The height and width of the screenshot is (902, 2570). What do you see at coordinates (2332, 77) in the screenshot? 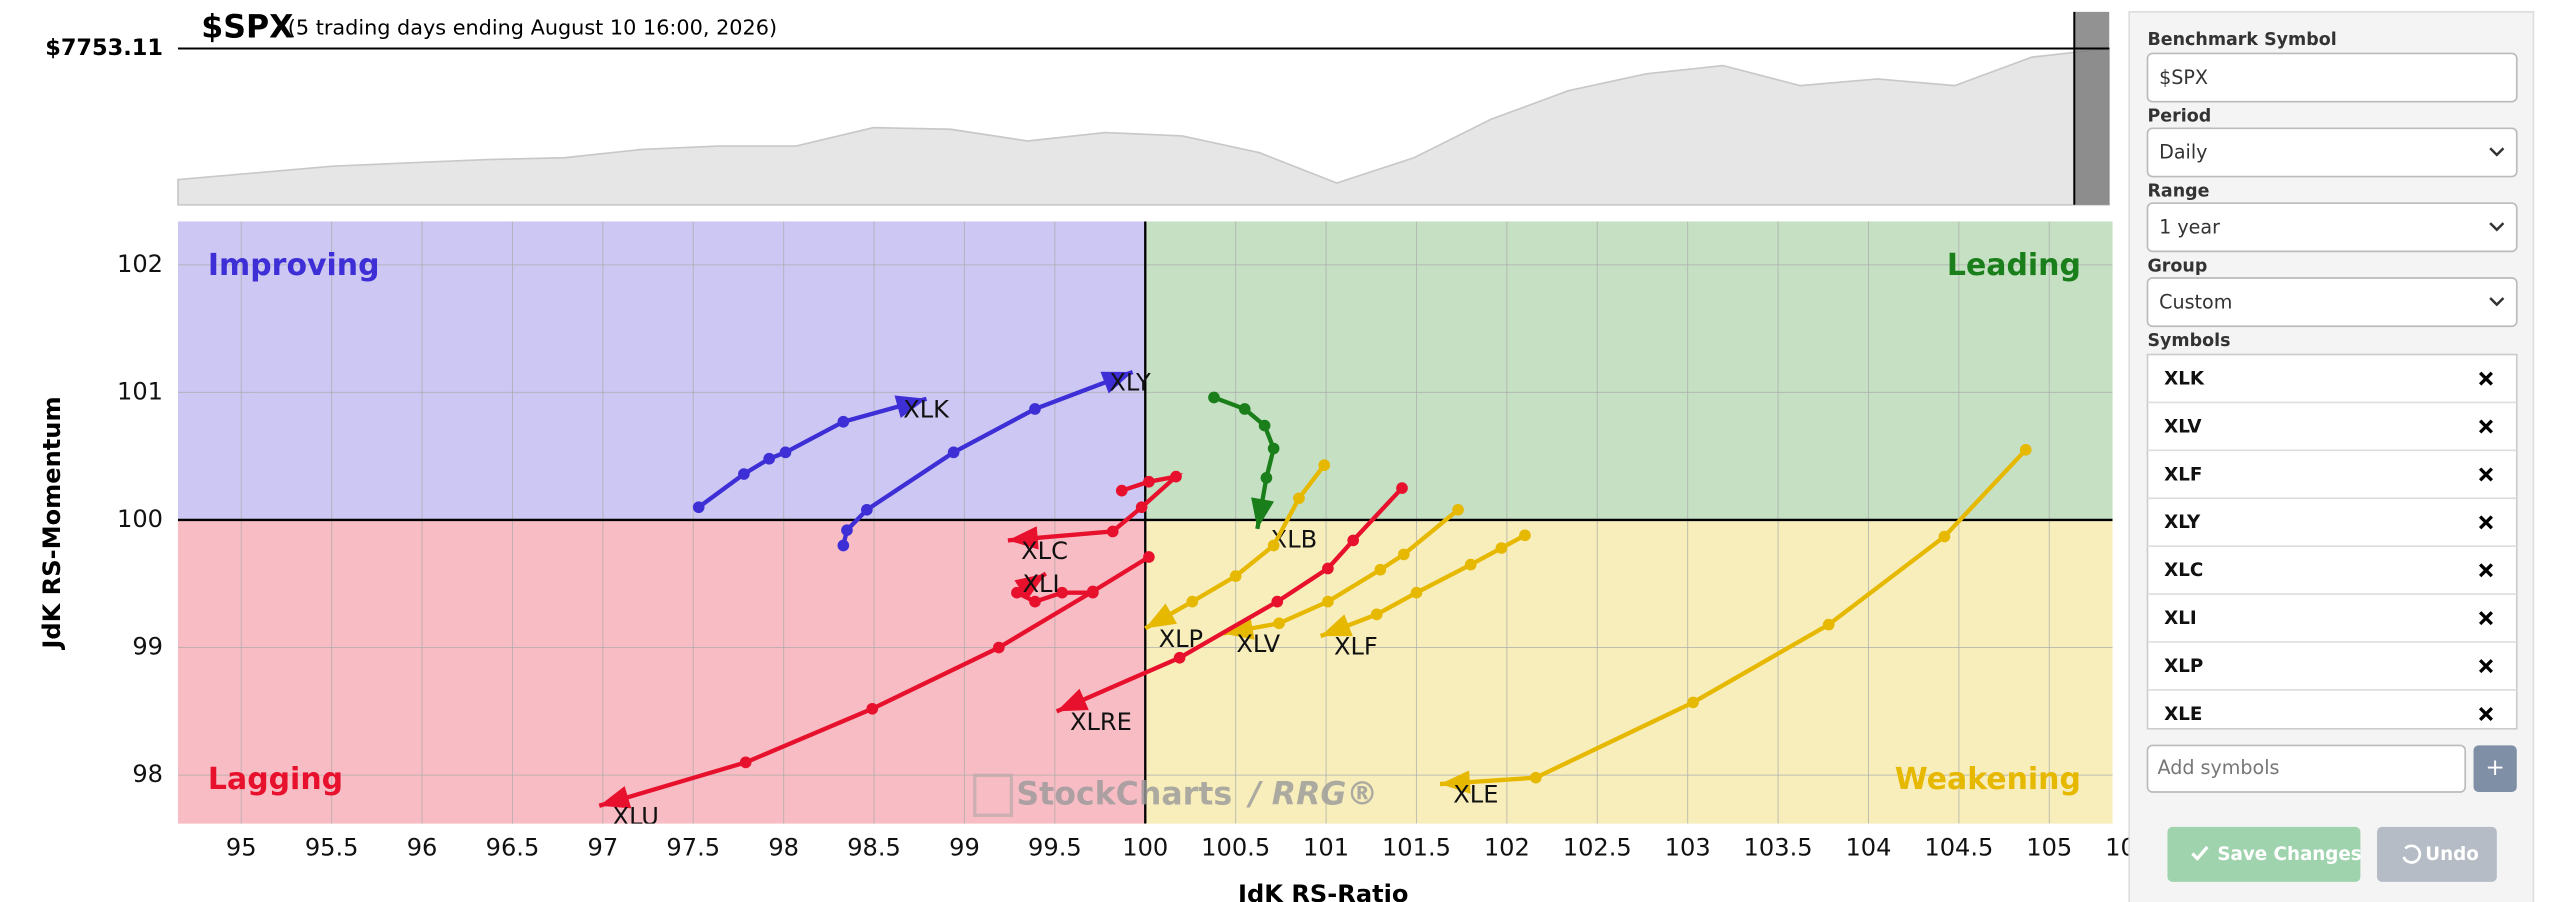
I see `benchmark-input` at bounding box center [2332, 77].